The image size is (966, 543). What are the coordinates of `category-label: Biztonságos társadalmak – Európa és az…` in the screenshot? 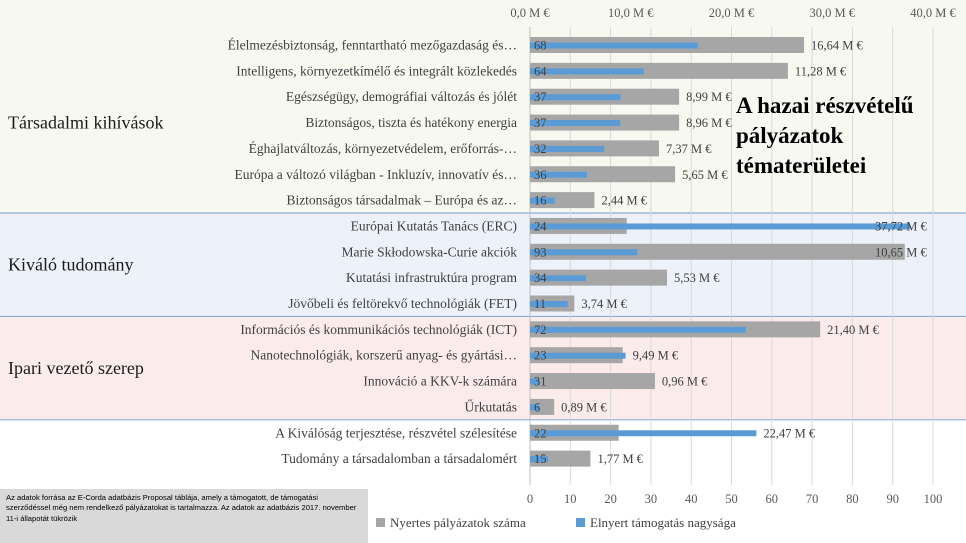 It's located at (401, 200).